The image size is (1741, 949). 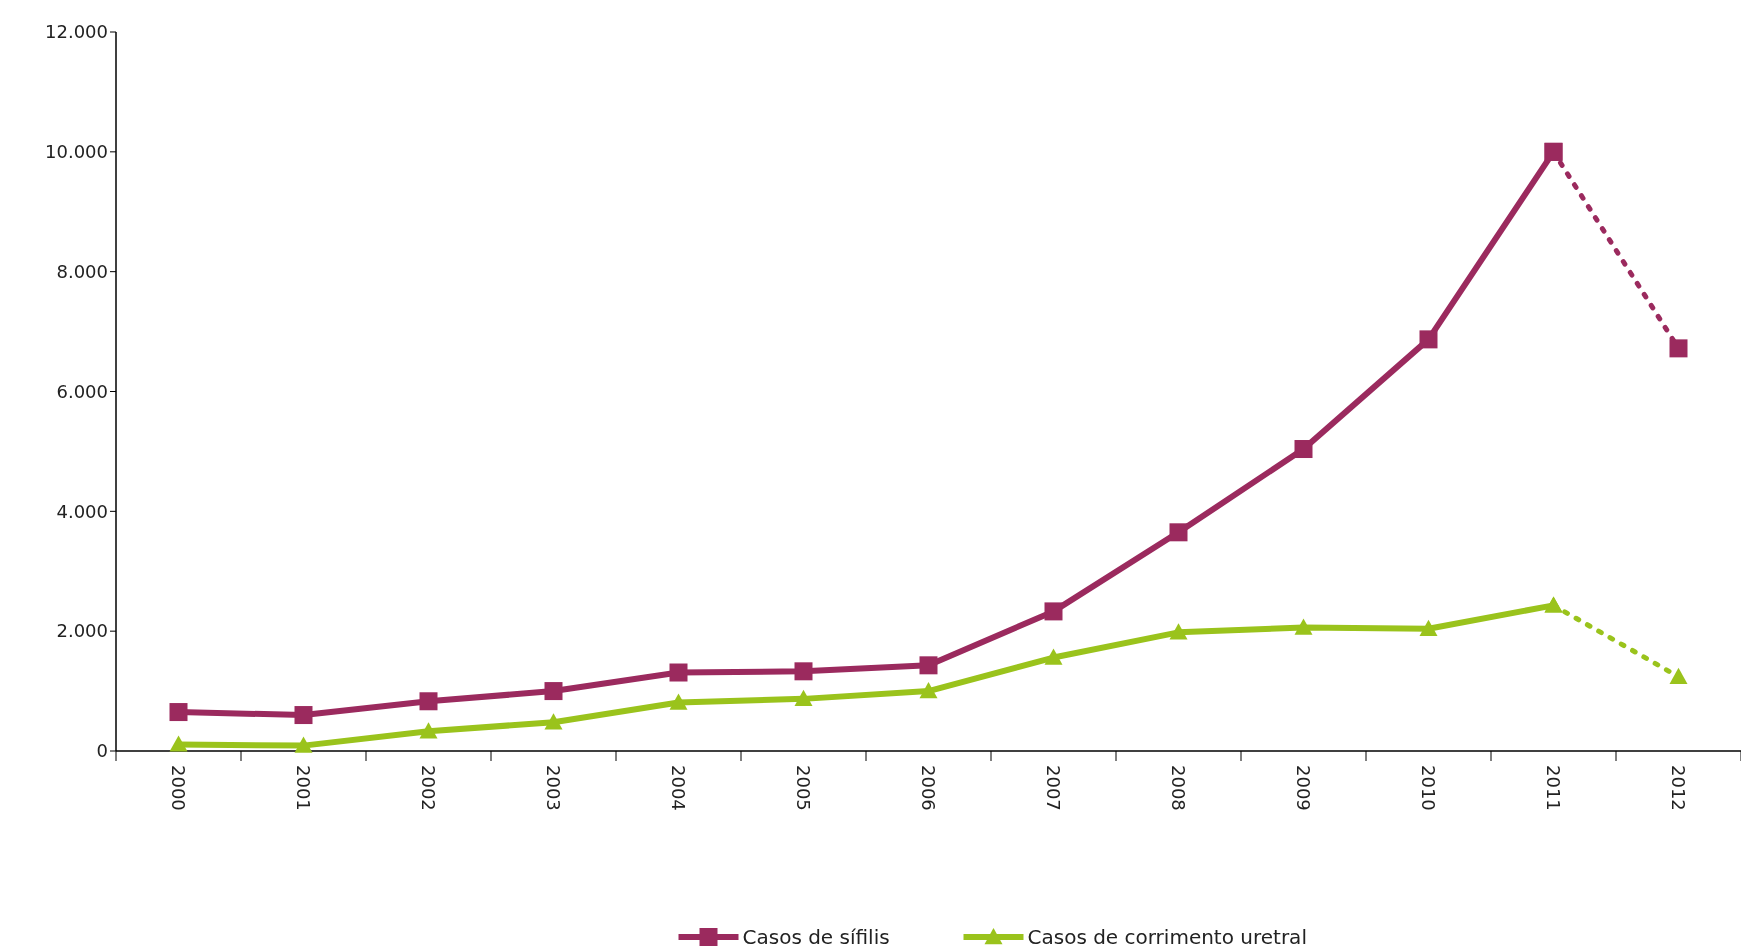 What do you see at coordinates (82, 511) in the screenshot?
I see `y-tick-label: 4.000` at bounding box center [82, 511].